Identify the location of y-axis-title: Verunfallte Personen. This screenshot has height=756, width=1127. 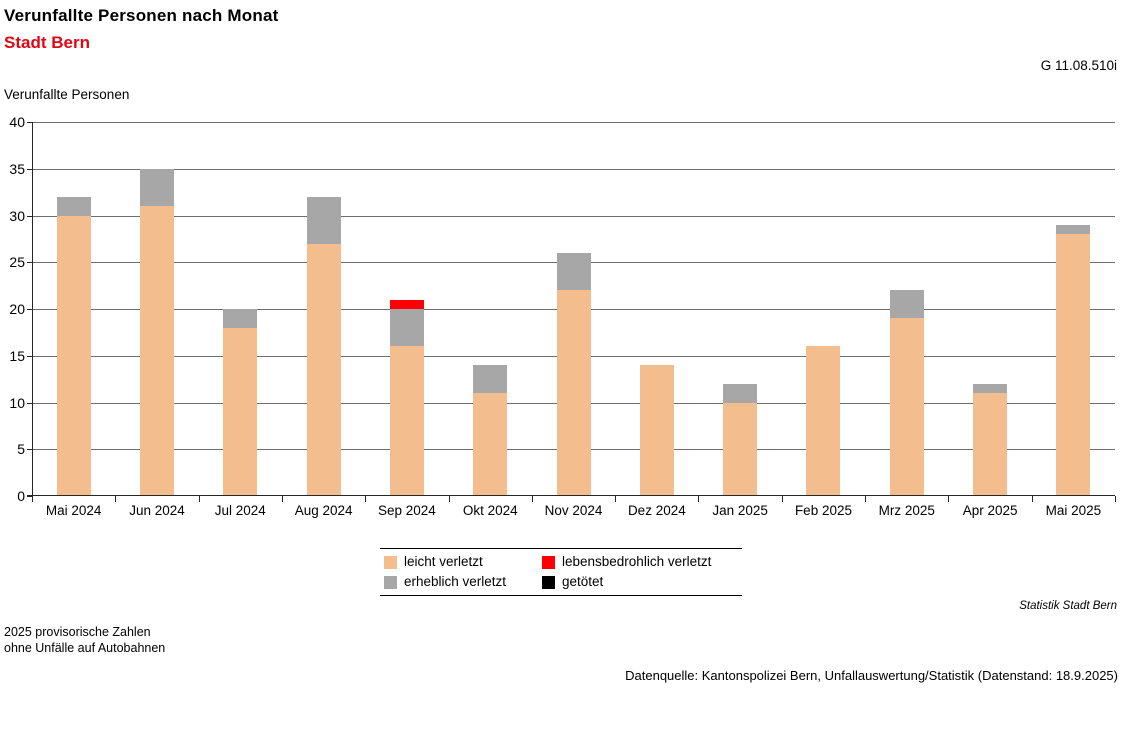
(67, 94).